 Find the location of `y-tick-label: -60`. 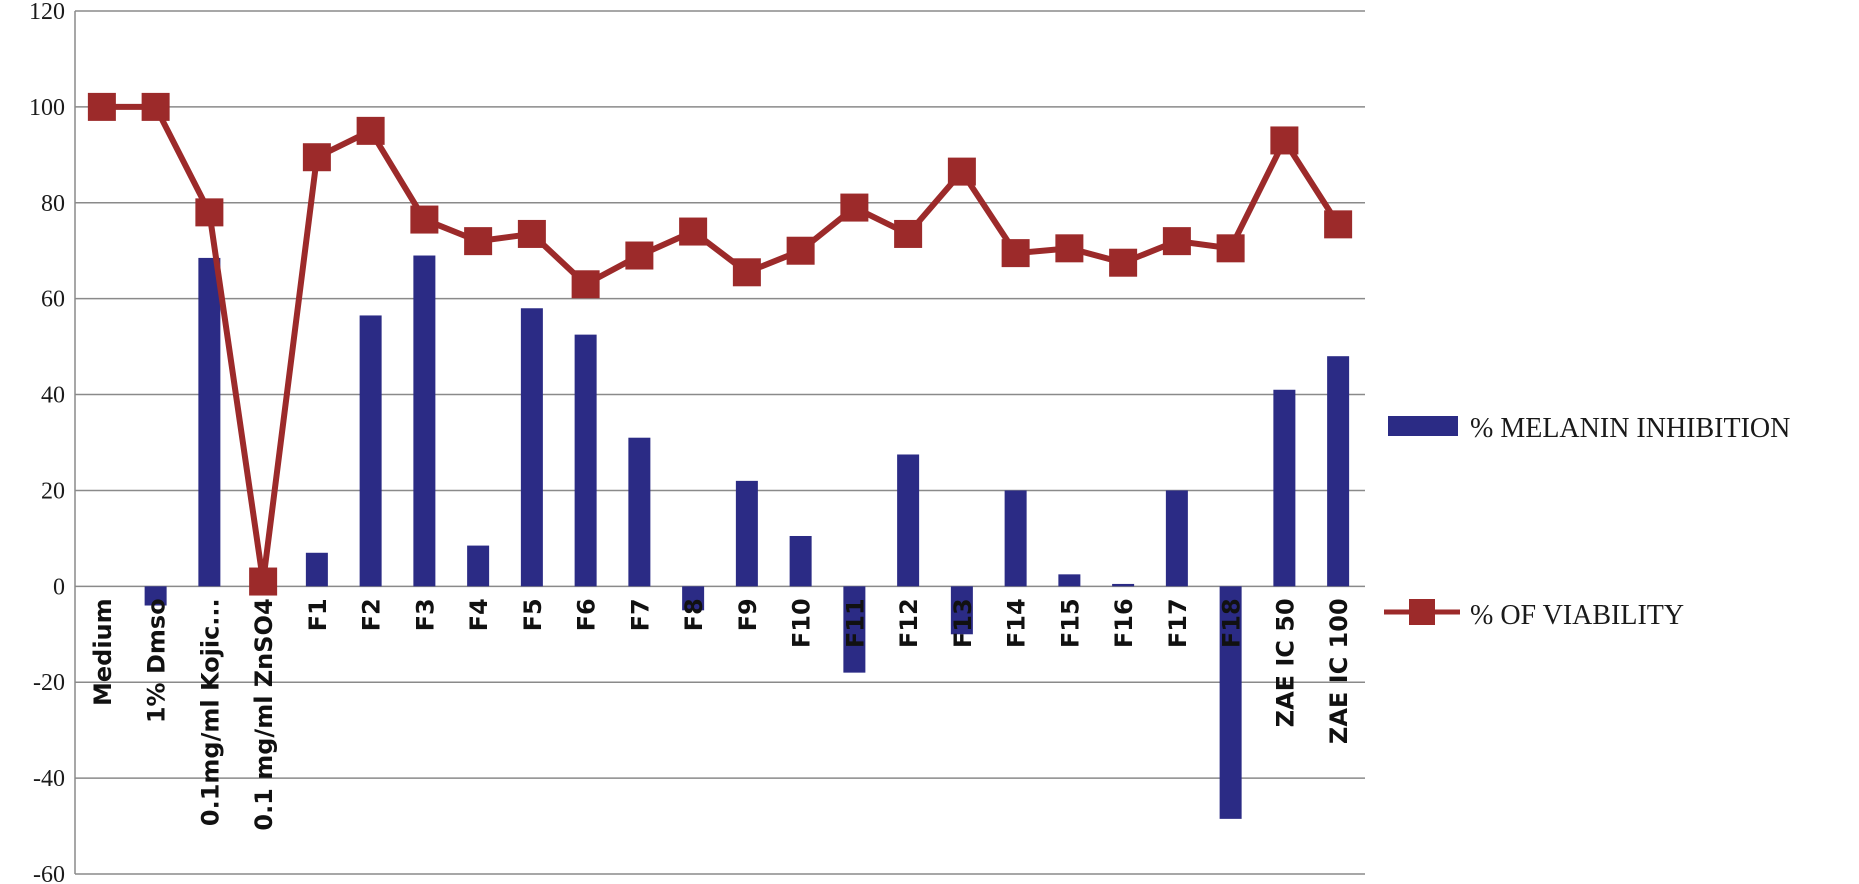

y-tick-label: -60 is located at coordinates (49, 873).